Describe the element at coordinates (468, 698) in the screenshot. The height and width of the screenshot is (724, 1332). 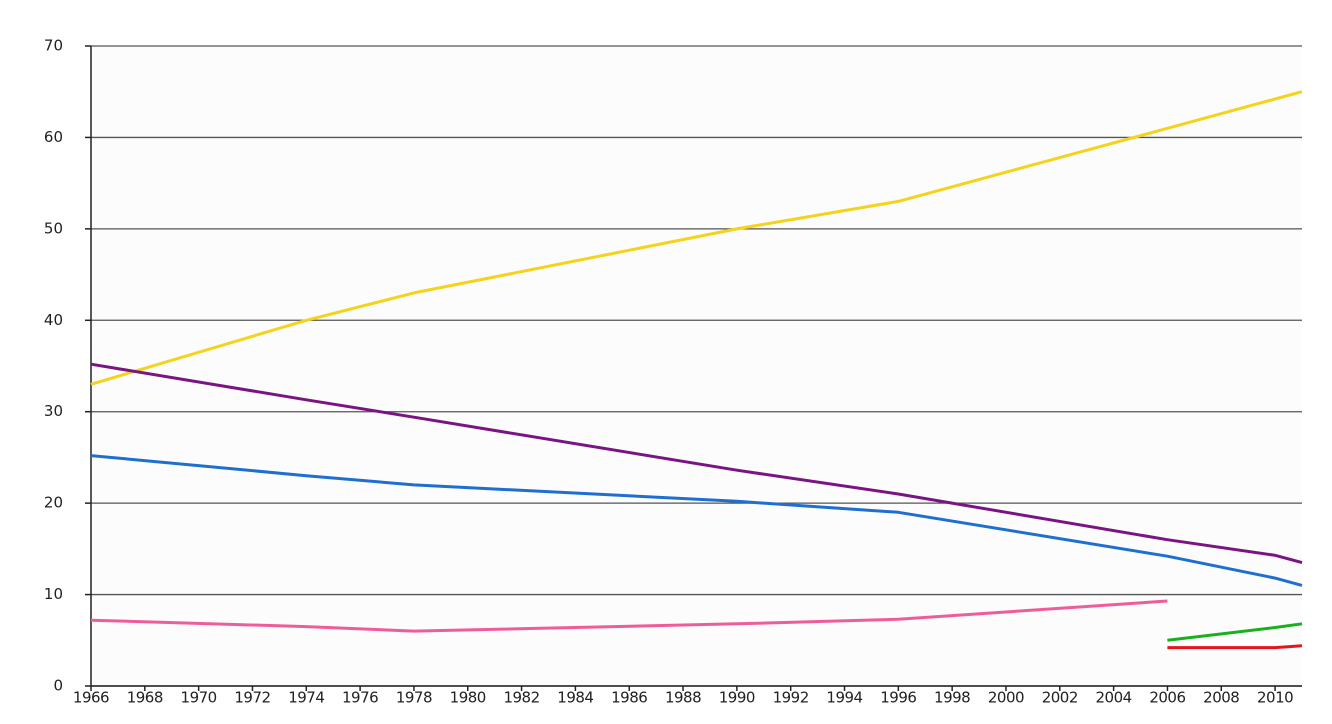
I see `x-tick-label: 1980` at that location.